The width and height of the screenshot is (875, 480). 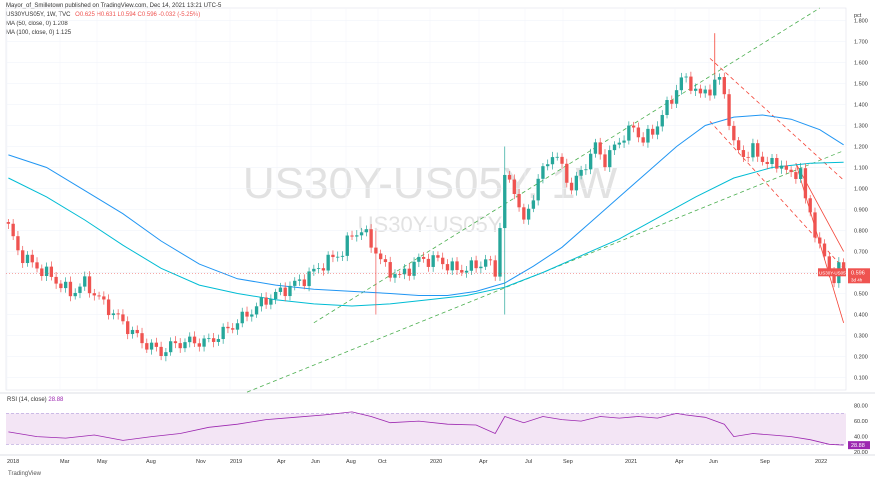 I want to click on y-tick-label: 0.100, so click(x=861, y=378).